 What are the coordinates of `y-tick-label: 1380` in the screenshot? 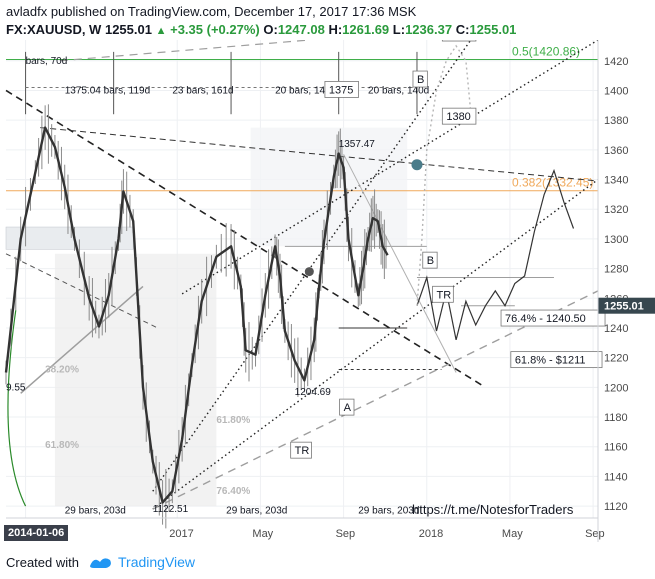 It's located at (616, 121).